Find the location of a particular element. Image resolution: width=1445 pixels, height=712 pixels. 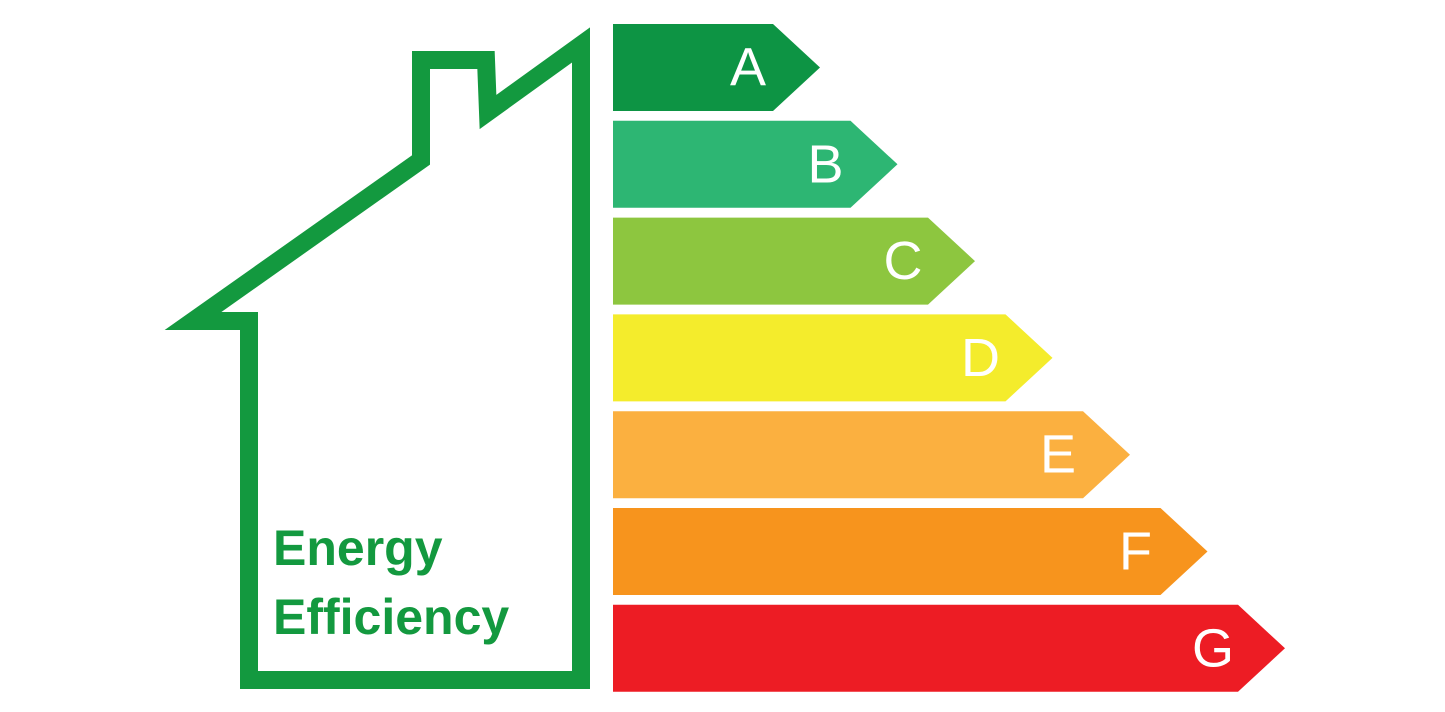

label-line: Efficiency is located at coordinates (391, 617).